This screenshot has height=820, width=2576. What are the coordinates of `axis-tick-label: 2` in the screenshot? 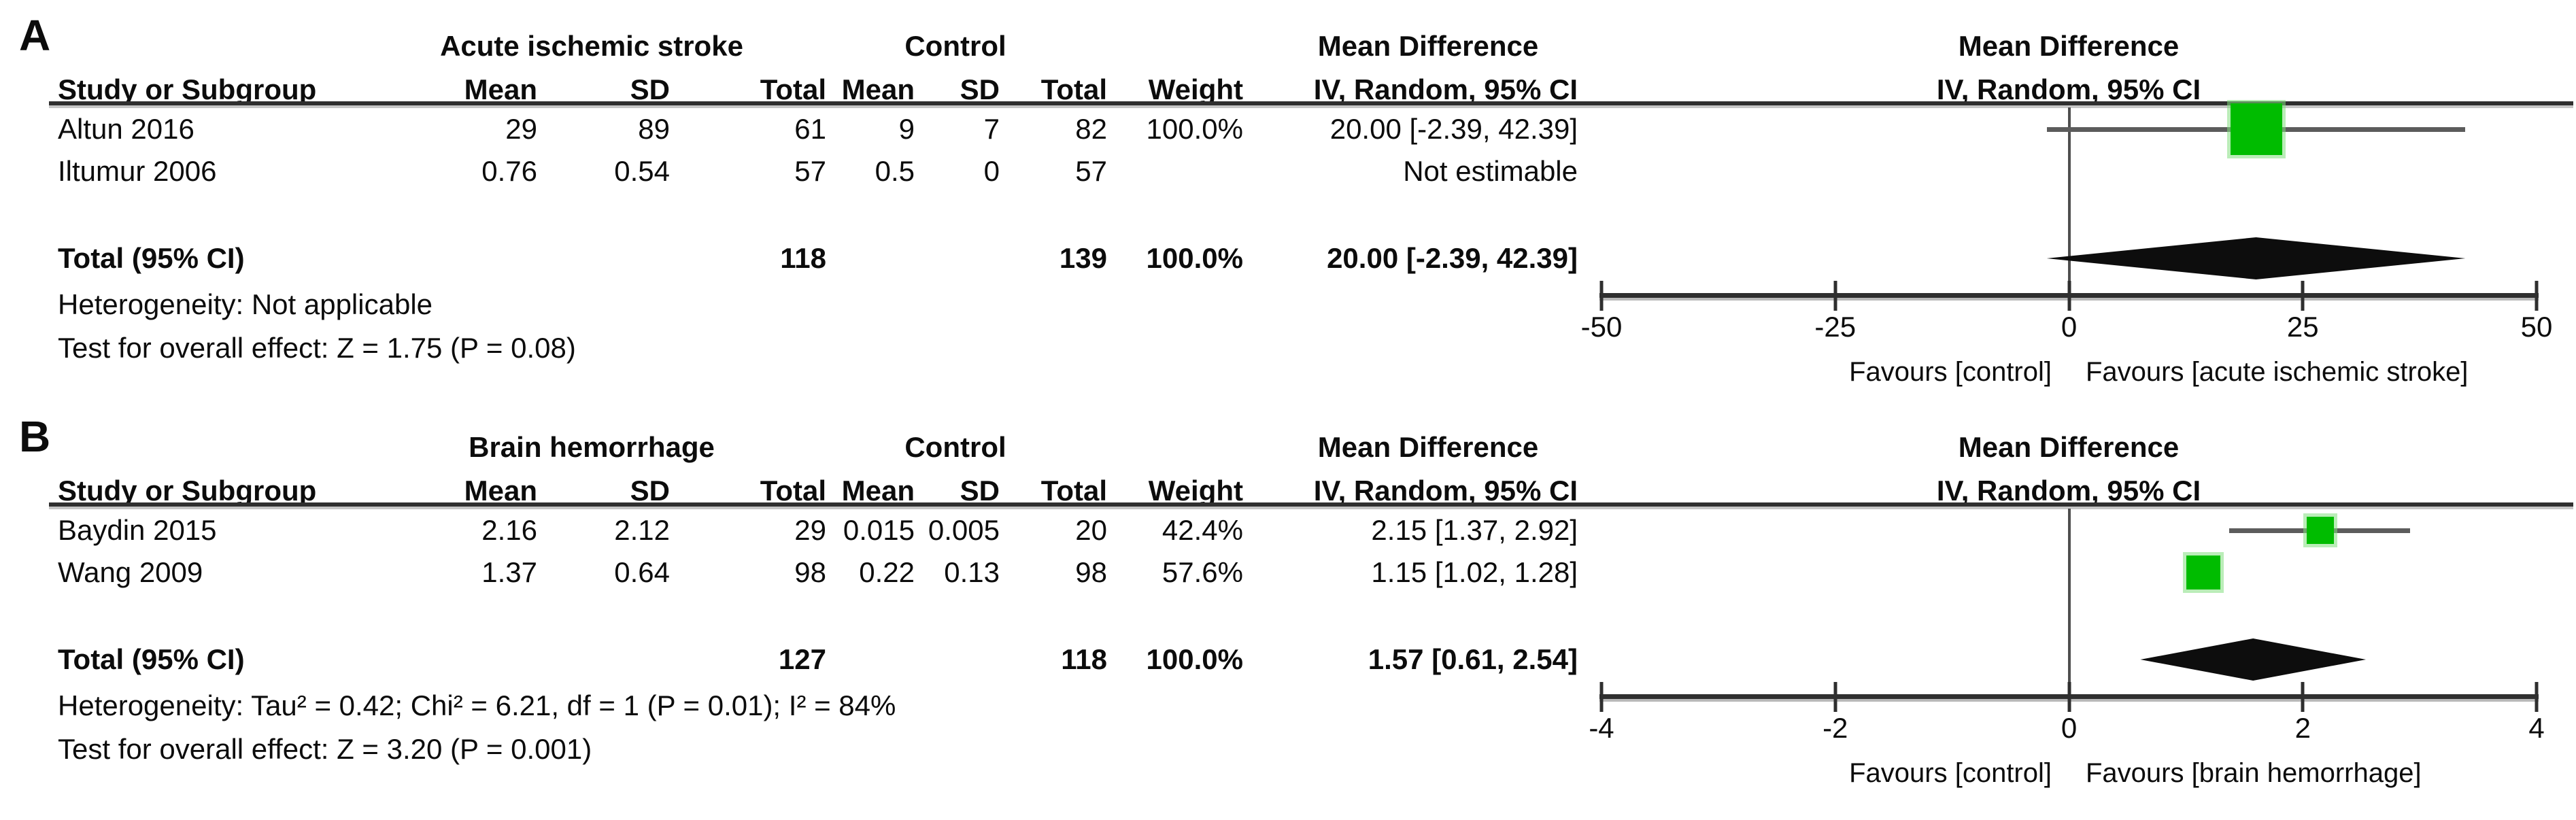 It's located at (2302, 728).